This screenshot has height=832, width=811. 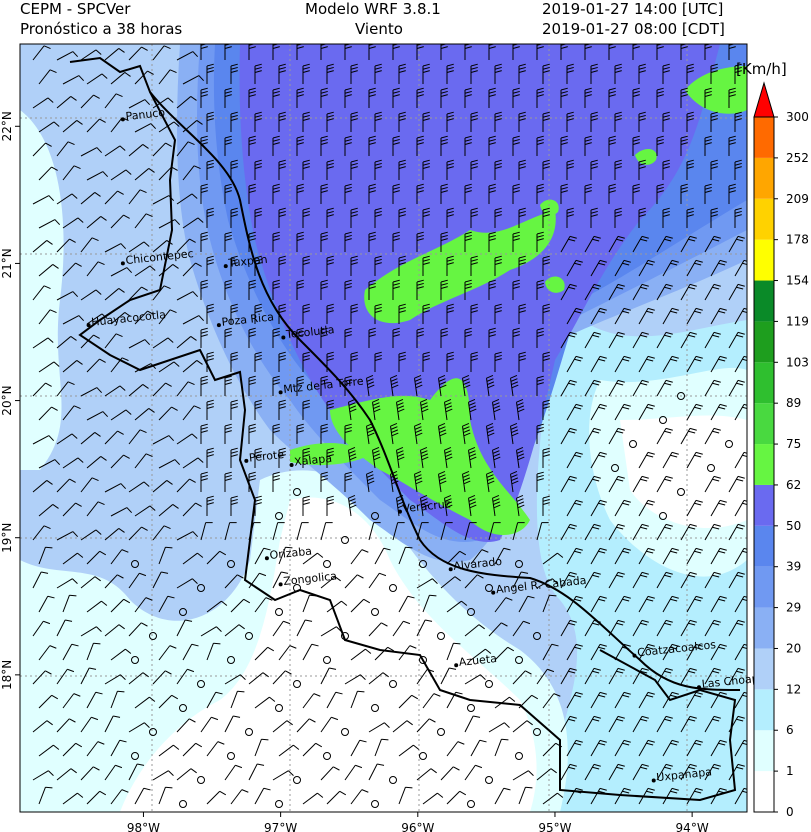 I want to click on colorbar-label: 178, so click(x=797, y=240).